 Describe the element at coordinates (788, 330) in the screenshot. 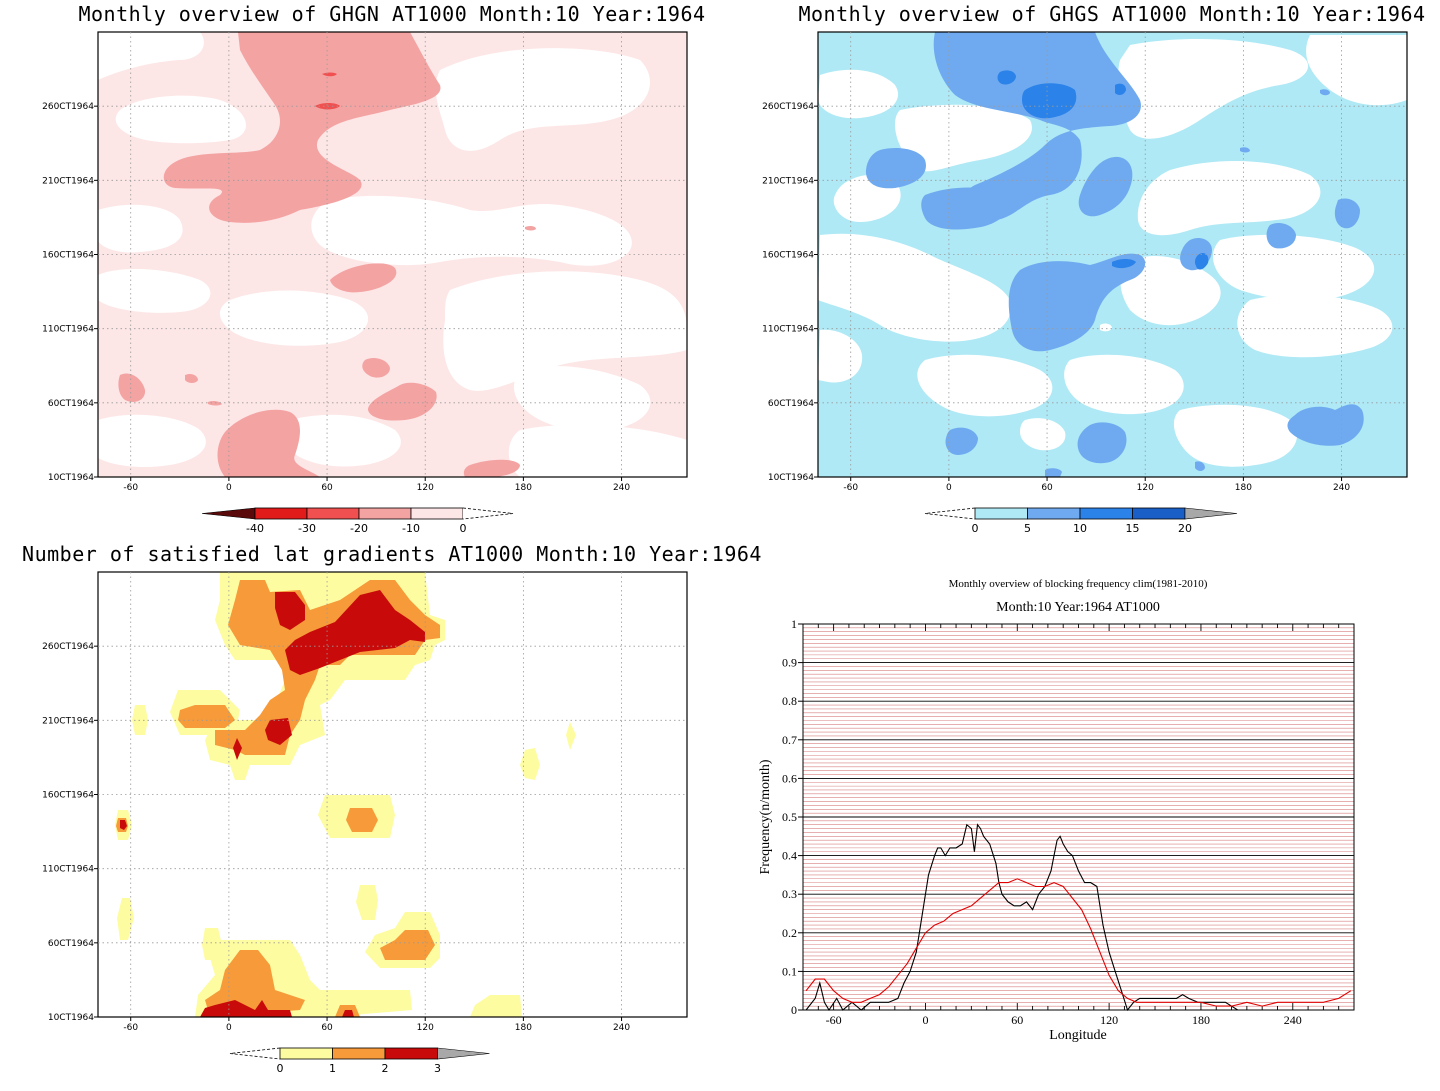

I see `ghgs-y-tick-label: 110CT1964` at that location.